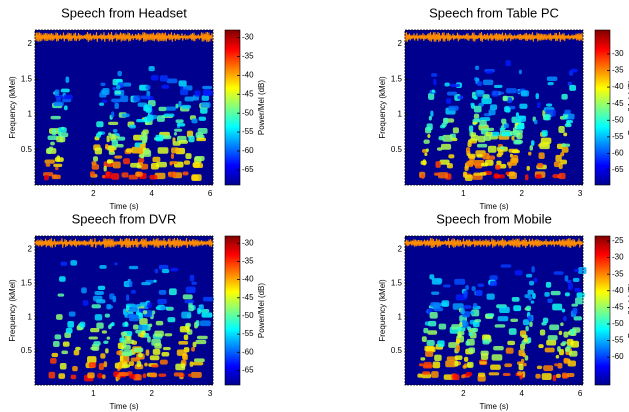 The image size is (629, 412). What do you see at coordinates (124, 12) in the screenshot?
I see `chart-title: Speech from Headset` at bounding box center [124, 12].